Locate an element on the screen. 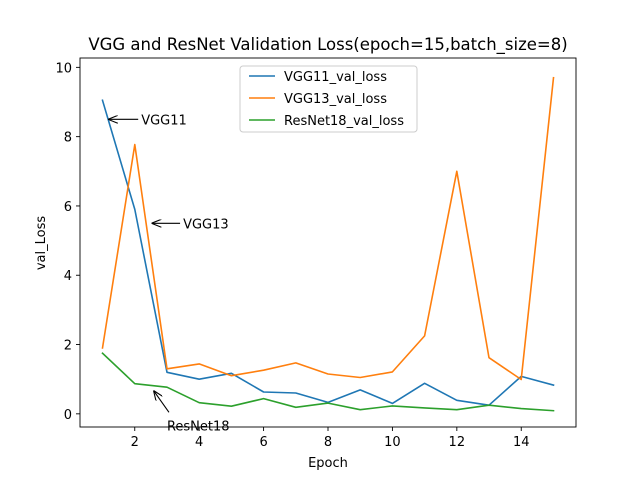 The image size is (640, 485). x-tick-label: 12 is located at coordinates (457, 442).